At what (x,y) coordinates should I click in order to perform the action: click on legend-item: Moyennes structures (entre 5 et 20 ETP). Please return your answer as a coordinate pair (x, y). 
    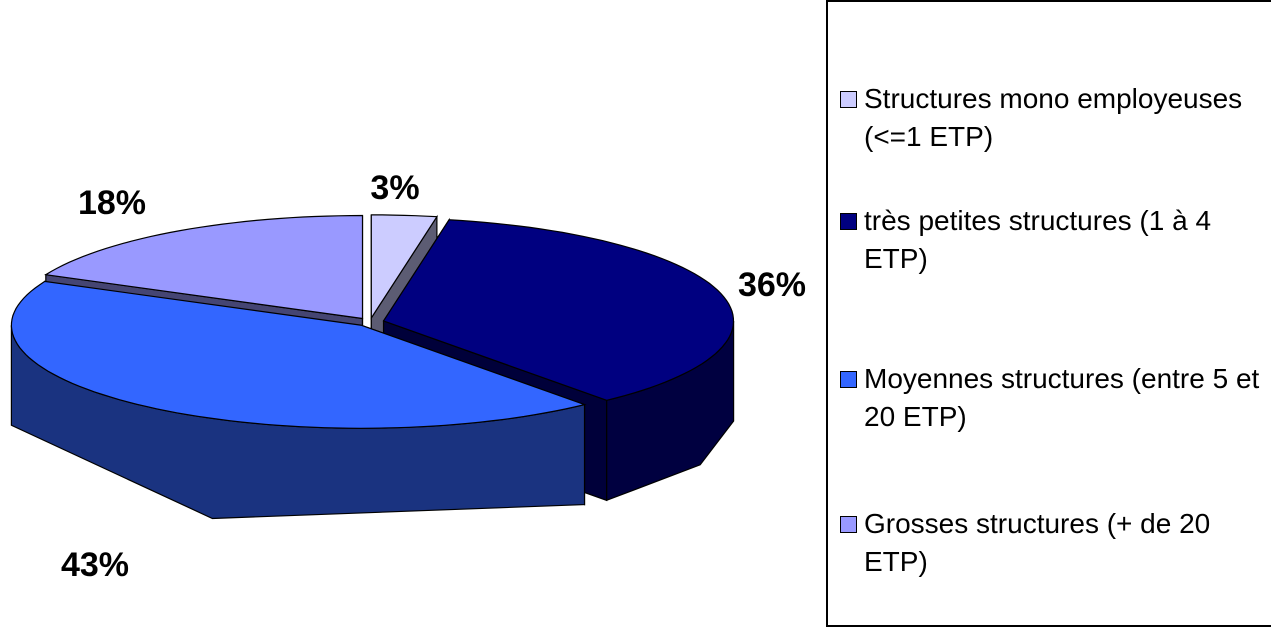
    Looking at the image, I should click on (1054, 398).